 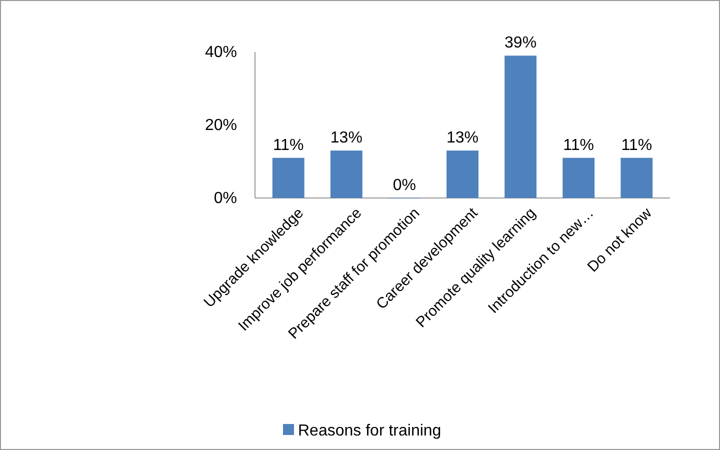 I want to click on text: 39%, so click(x=520, y=43).